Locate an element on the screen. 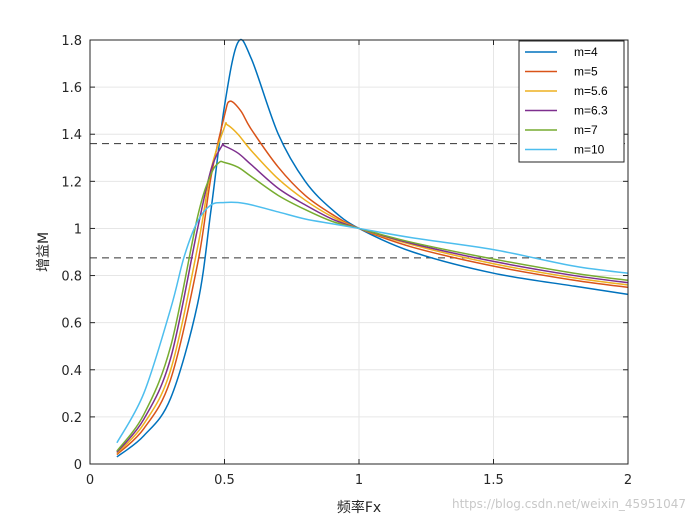 The width and height of the screenshot is (694, 521). legend-label: m=6.3 is located at coordinates (591, 111).